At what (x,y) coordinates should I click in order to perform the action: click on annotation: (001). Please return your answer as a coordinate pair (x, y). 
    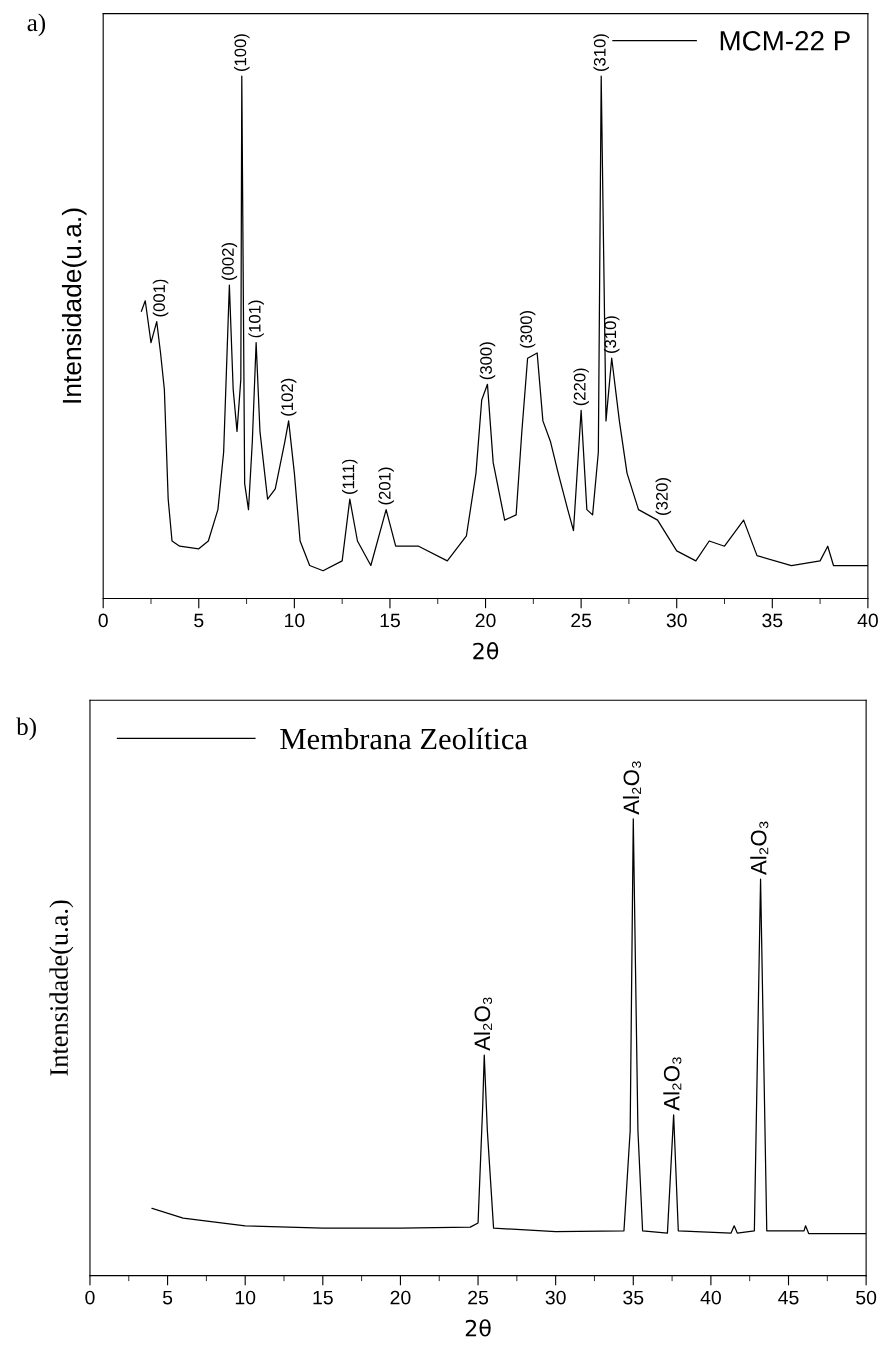
    Looking at the image, I should click on (160, 298).